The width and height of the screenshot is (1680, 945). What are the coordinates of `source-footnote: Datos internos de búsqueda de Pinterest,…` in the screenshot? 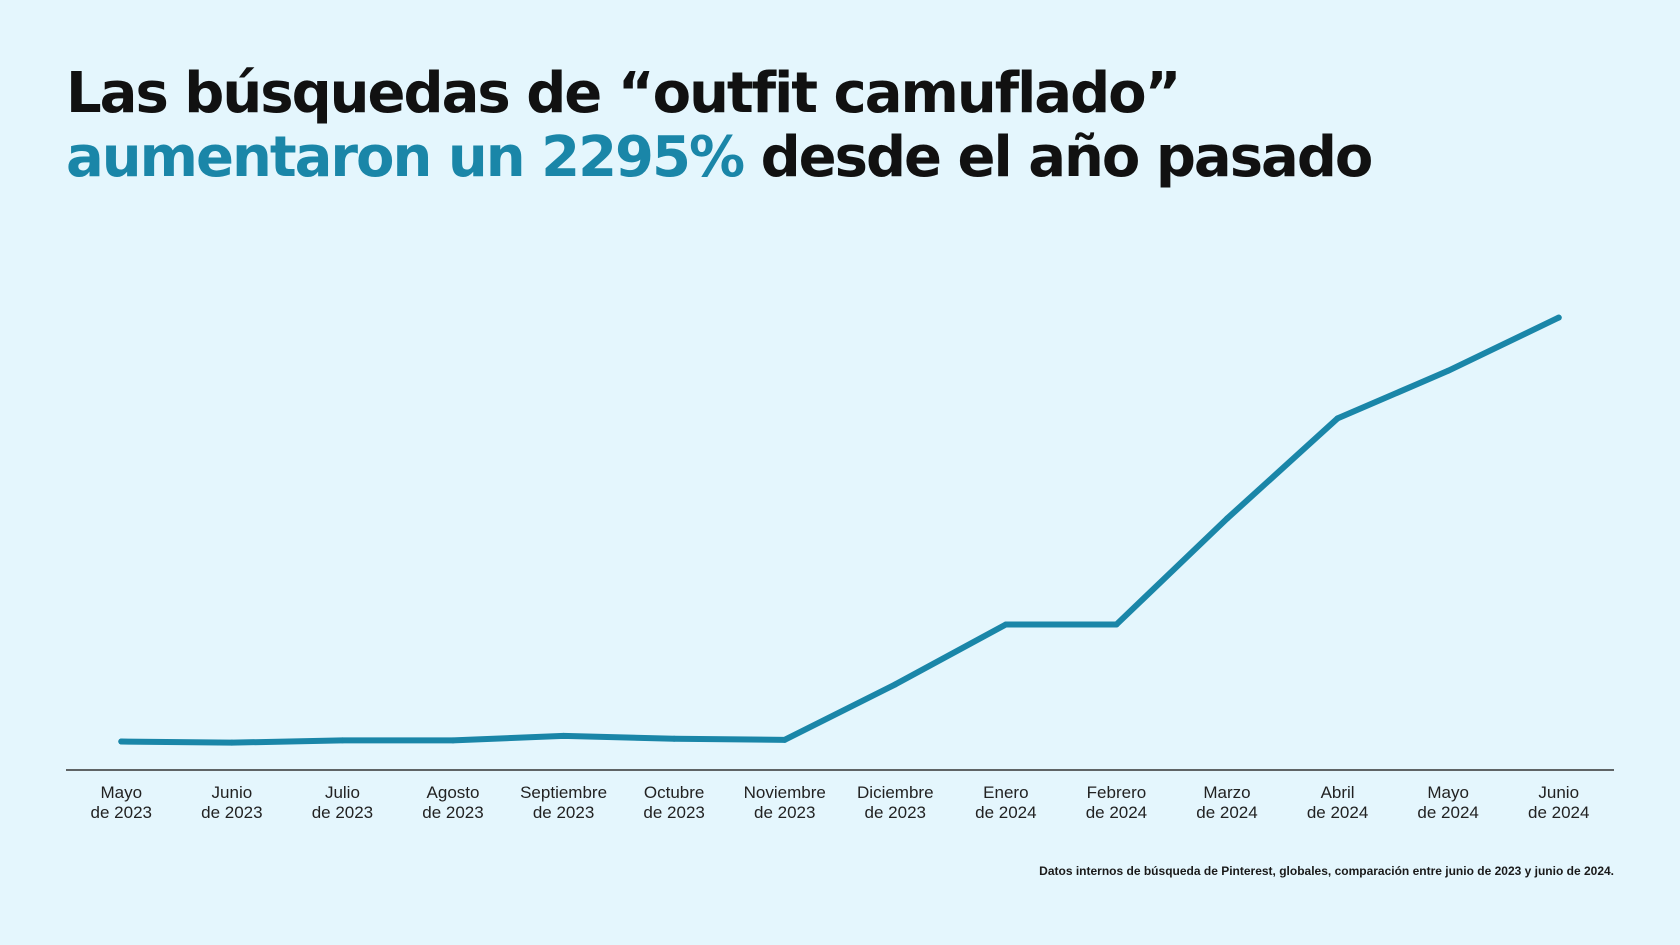 It's located at (1326, 871).